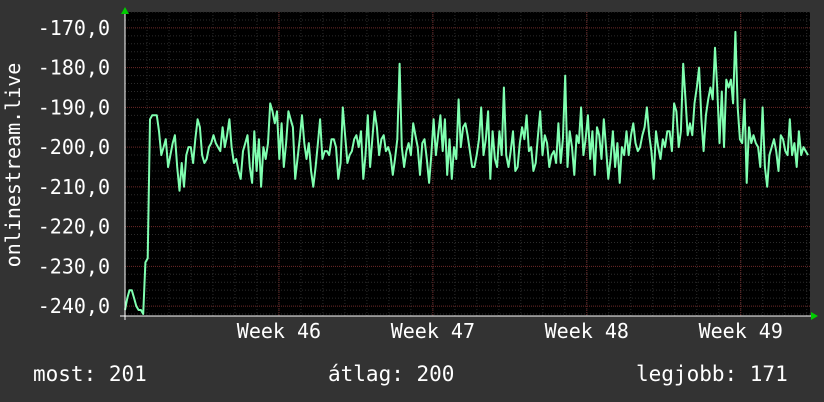  I want to click on y-tick-label: -200,0, so click(74, 147).